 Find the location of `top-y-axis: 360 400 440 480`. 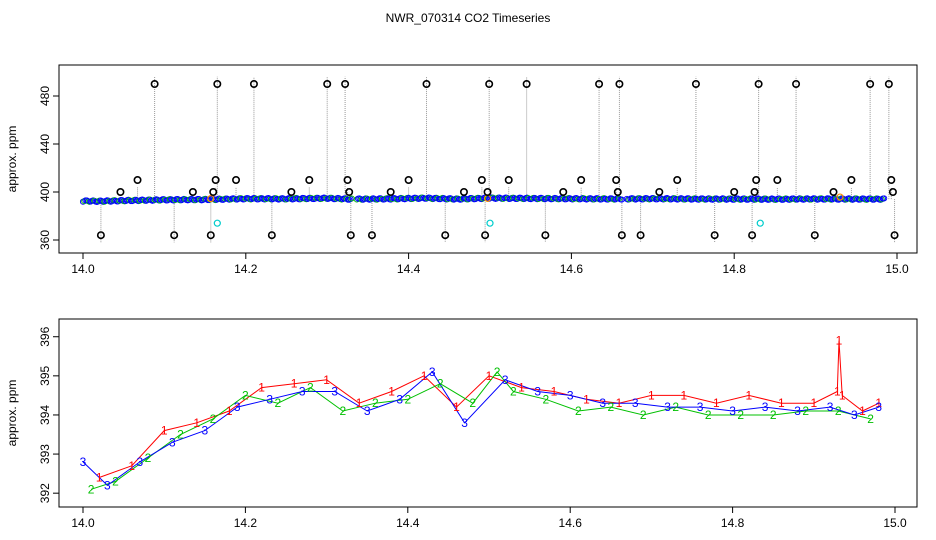

top-y-axis: 360 400 440 480 is located at coordinates (48, 168).